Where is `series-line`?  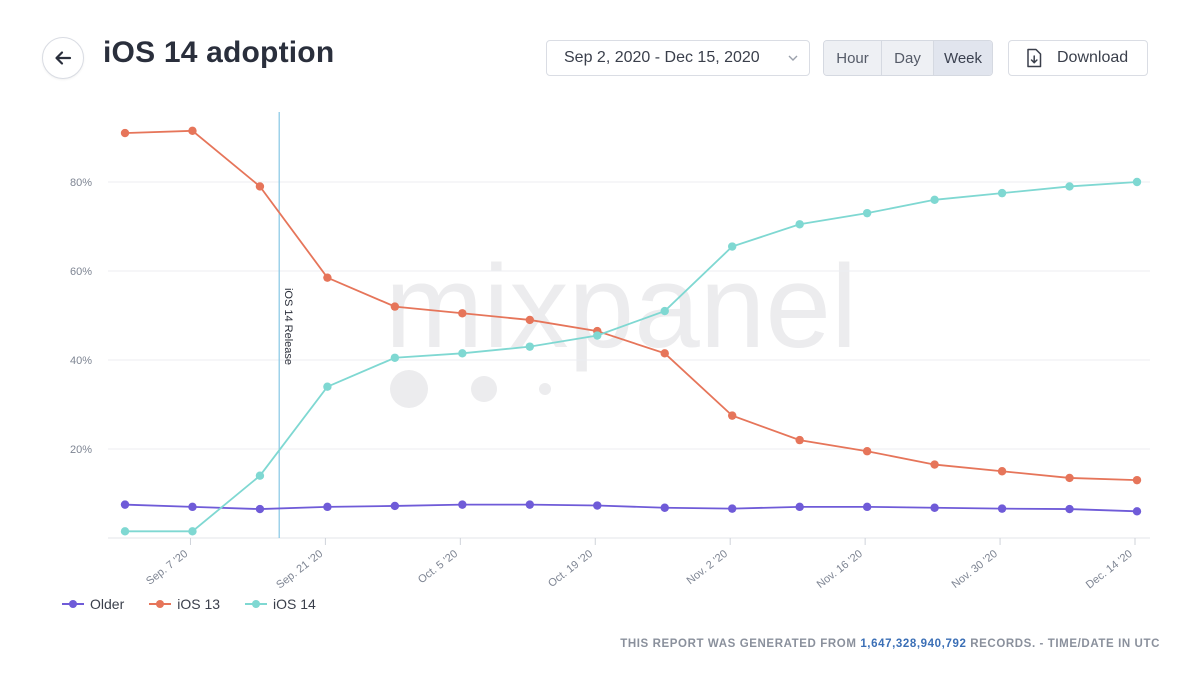 series-line is located at coordinates (631, 508).